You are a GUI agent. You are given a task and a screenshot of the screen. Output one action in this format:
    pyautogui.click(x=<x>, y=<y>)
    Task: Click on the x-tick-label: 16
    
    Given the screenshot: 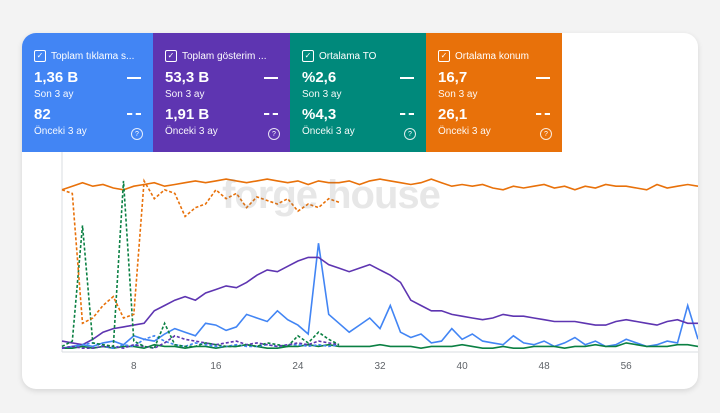 What is the action you would take?
    pyautogui.click(x=216, y=366)
    